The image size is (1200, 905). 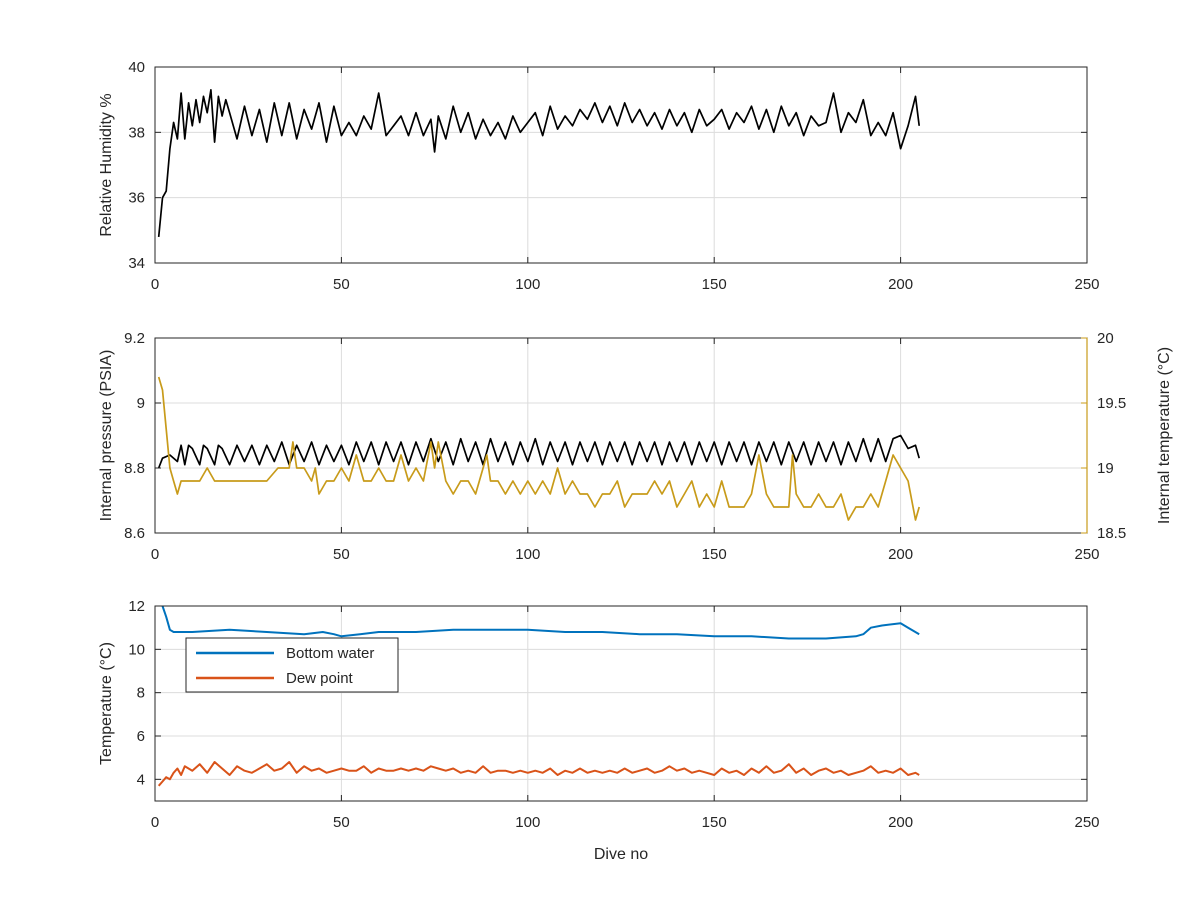 I want to click on y-tick-label: 12, so click(x=136, y=606).